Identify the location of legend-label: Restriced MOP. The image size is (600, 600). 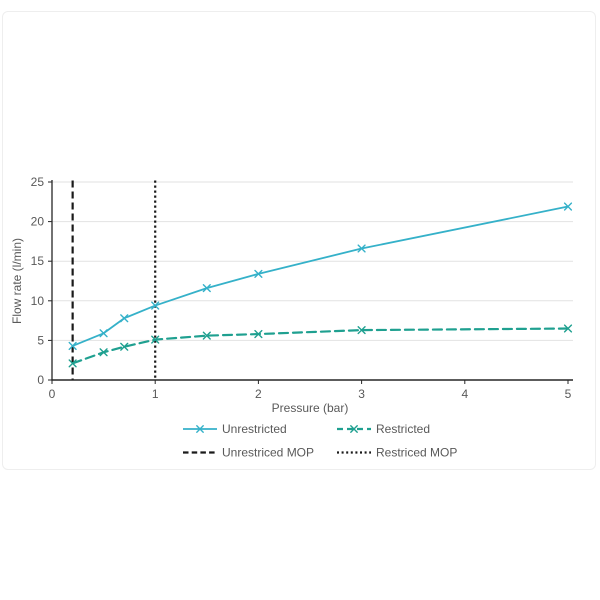
(416, 453).